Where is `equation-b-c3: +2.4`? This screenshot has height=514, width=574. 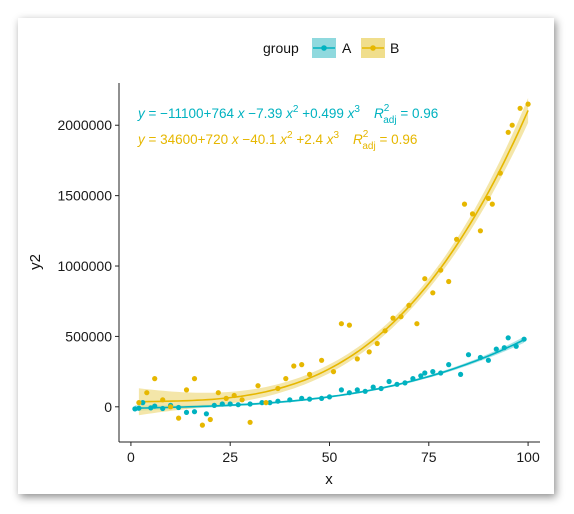 equation-b-c3: +2.4 is located at coordinates (310, 139).